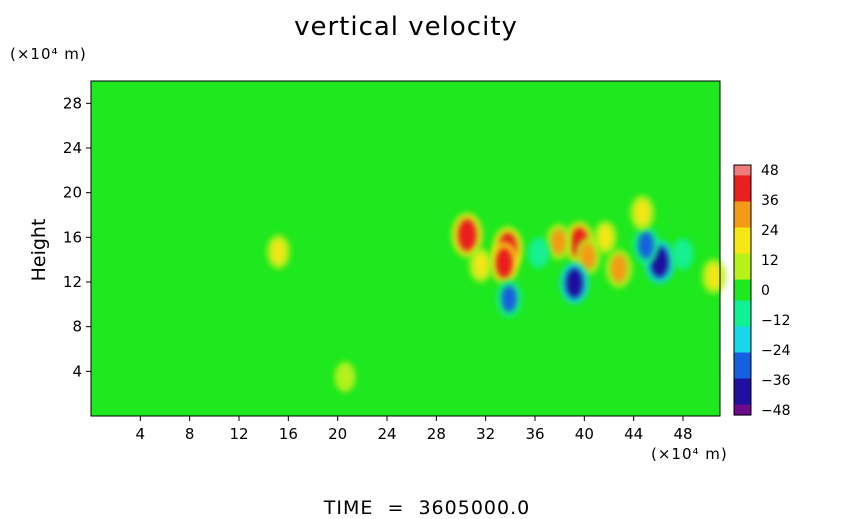  What do you see at coordinates (406, 27) in the screenshot?
I see `chart-title: vertical velocity` at bounding box center [406, 27].